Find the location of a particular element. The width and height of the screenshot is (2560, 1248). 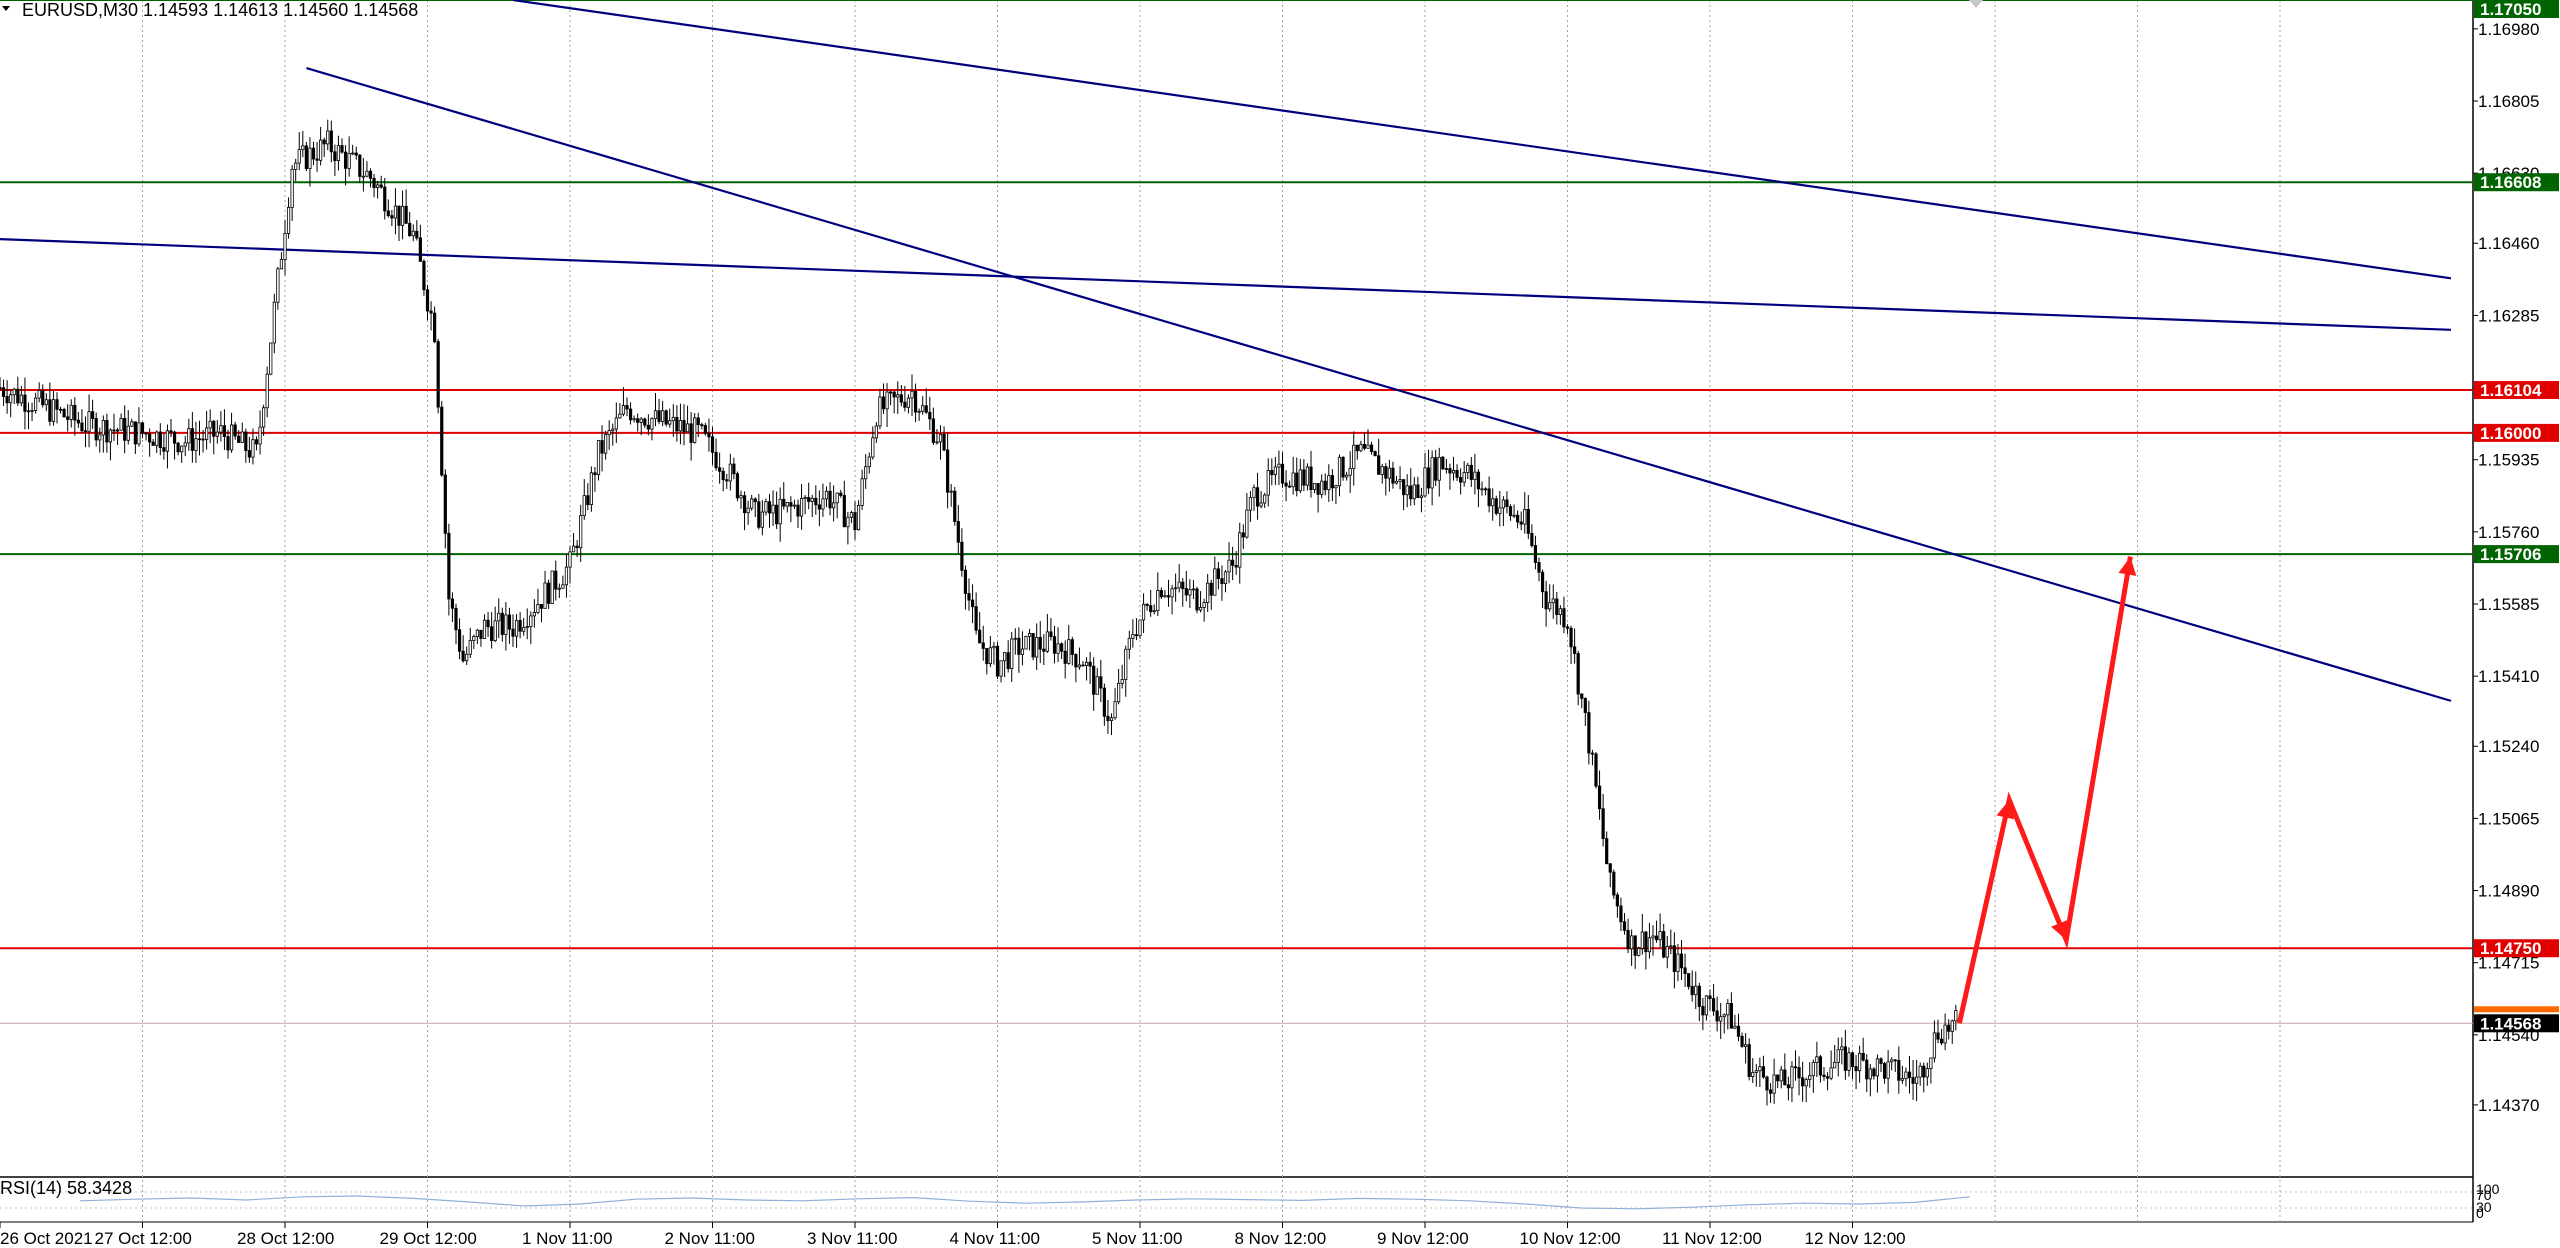

y-tick-label: 1.16805 is located at coordinates (2508, 101).